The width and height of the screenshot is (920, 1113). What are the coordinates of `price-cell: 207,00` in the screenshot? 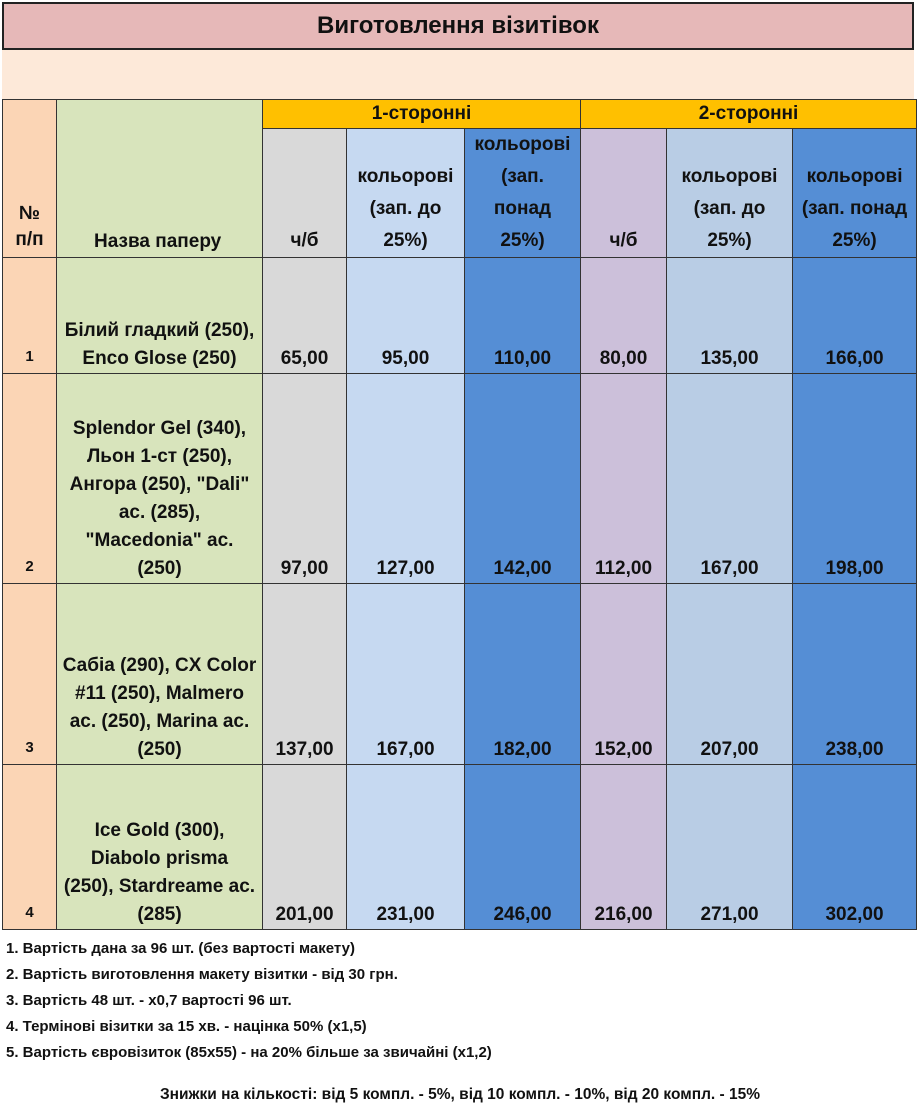 It's located at (730, 674).